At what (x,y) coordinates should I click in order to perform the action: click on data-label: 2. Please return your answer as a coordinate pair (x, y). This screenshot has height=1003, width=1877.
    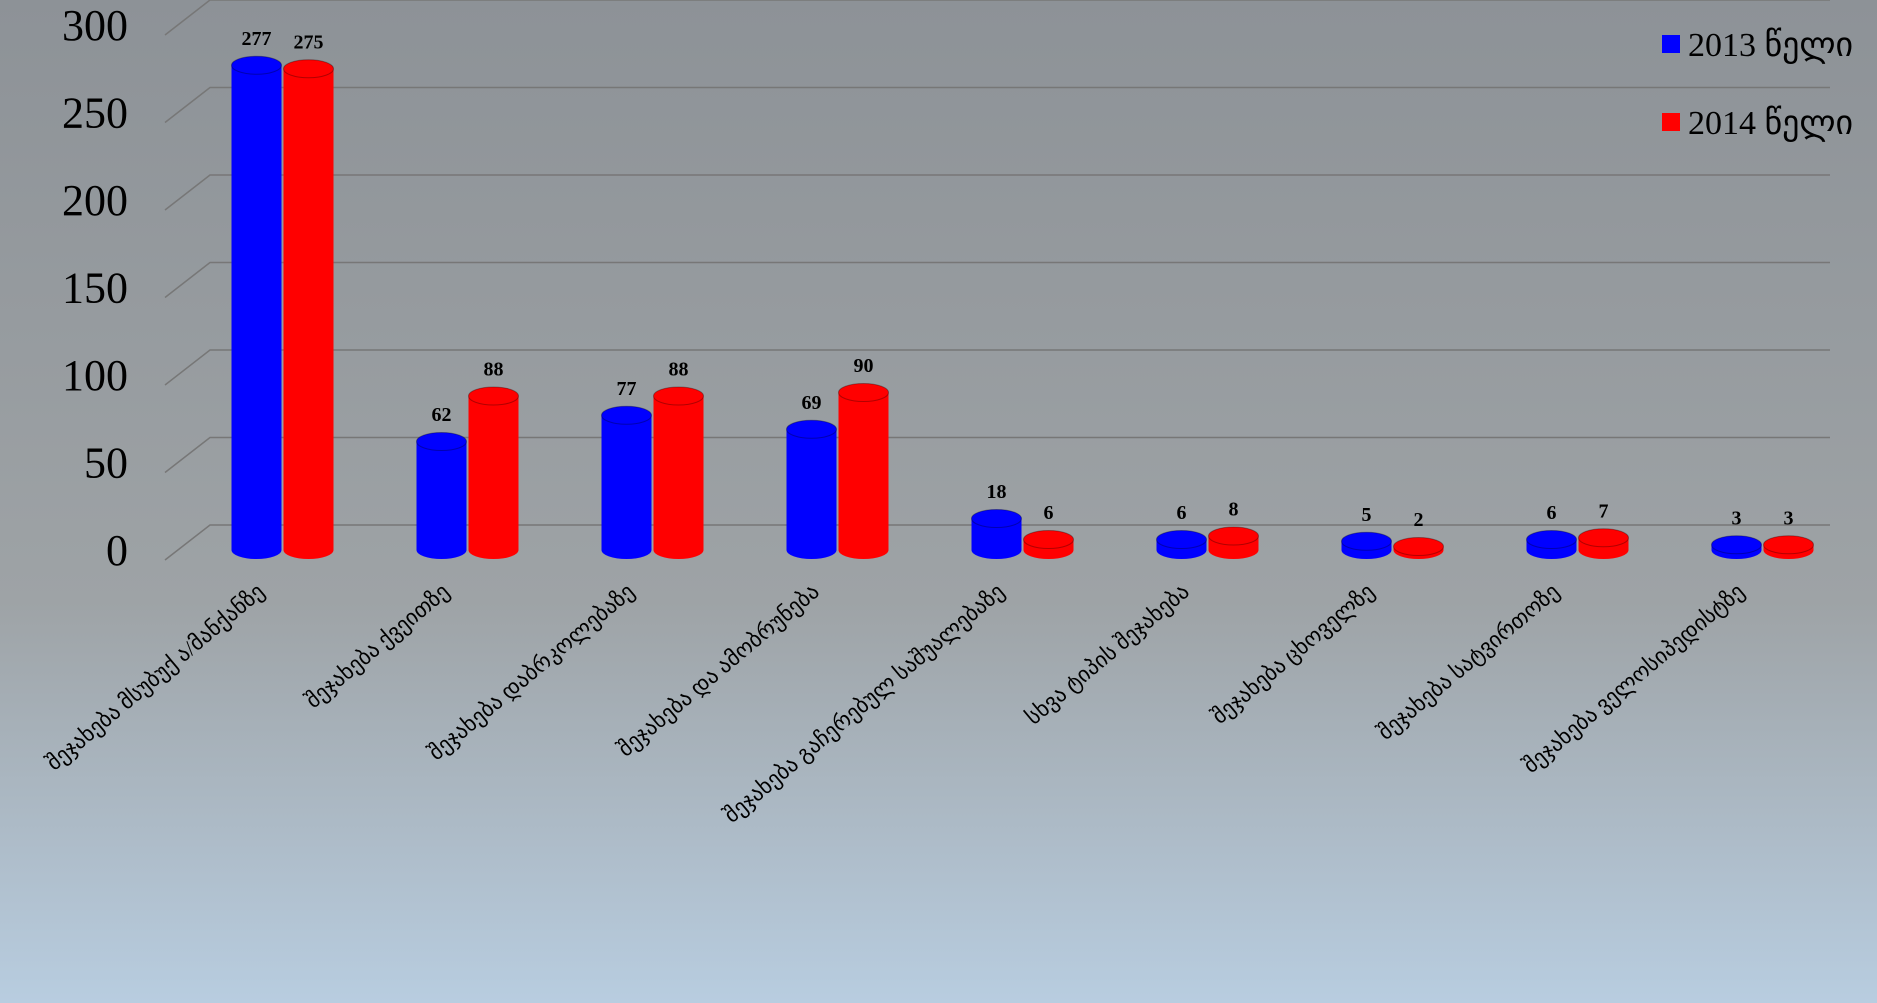
    Looking at the image, I should click on (1419, 520).